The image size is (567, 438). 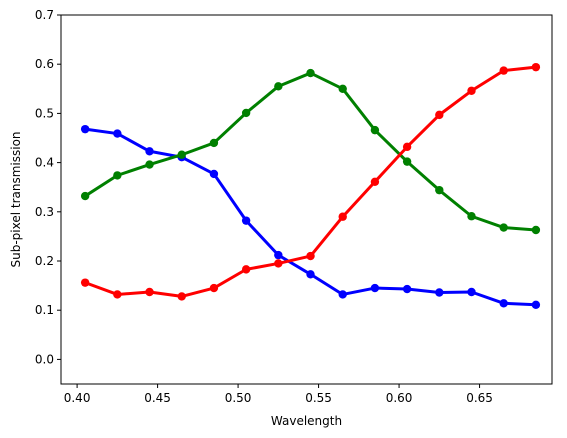 What do you see at coordinates (278, 394) in the screenshot?
I see `x-axis-ticks: 0.40 0.45 0.50 0.55 0.60 0.65` at bounding box center [278, 394].